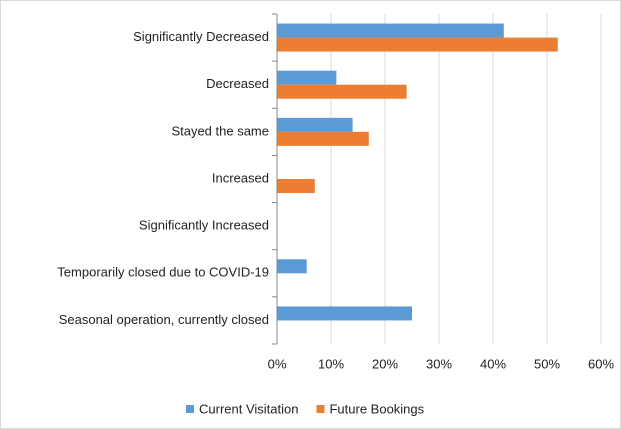 This screenshot has width=621, height=429. What do you see at coordinates (331, 363) in the screenshot?
I see `x-tick-label: 10%` at bounding box center [331, 363].